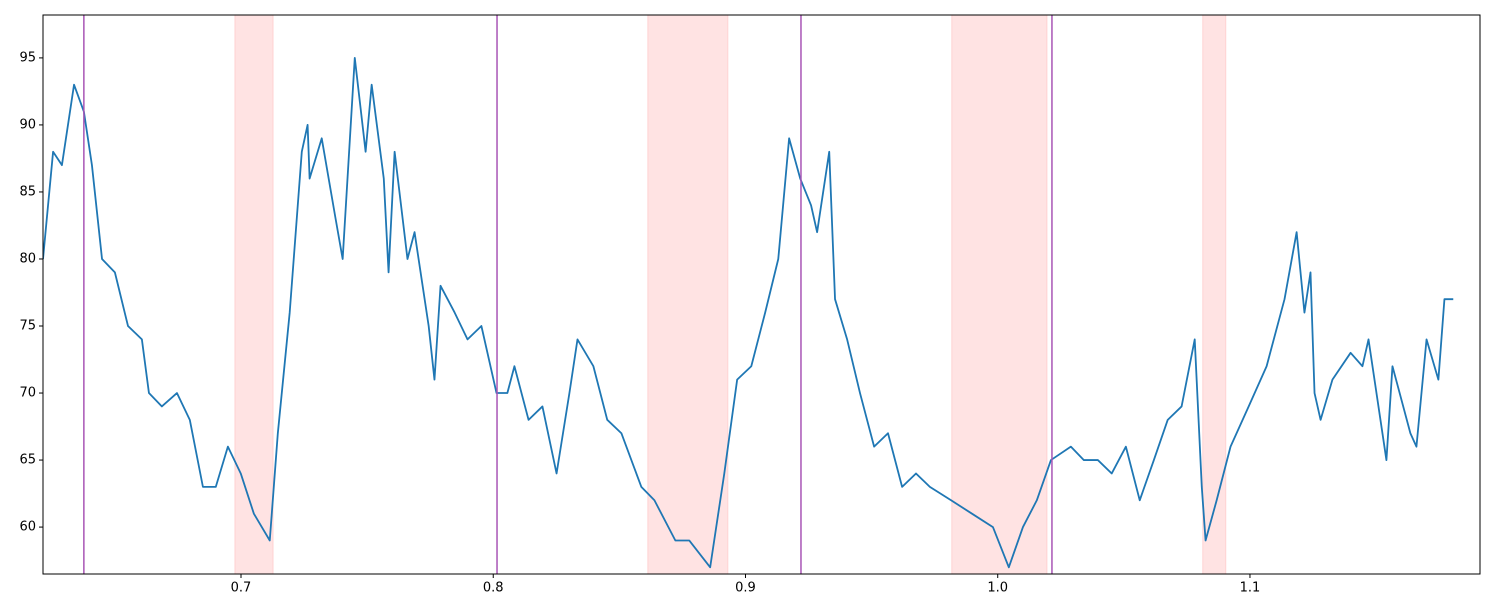 This screenshot has height=600, width=1500. I want to click on x-tick-label: 0.9, so click(745, 588).